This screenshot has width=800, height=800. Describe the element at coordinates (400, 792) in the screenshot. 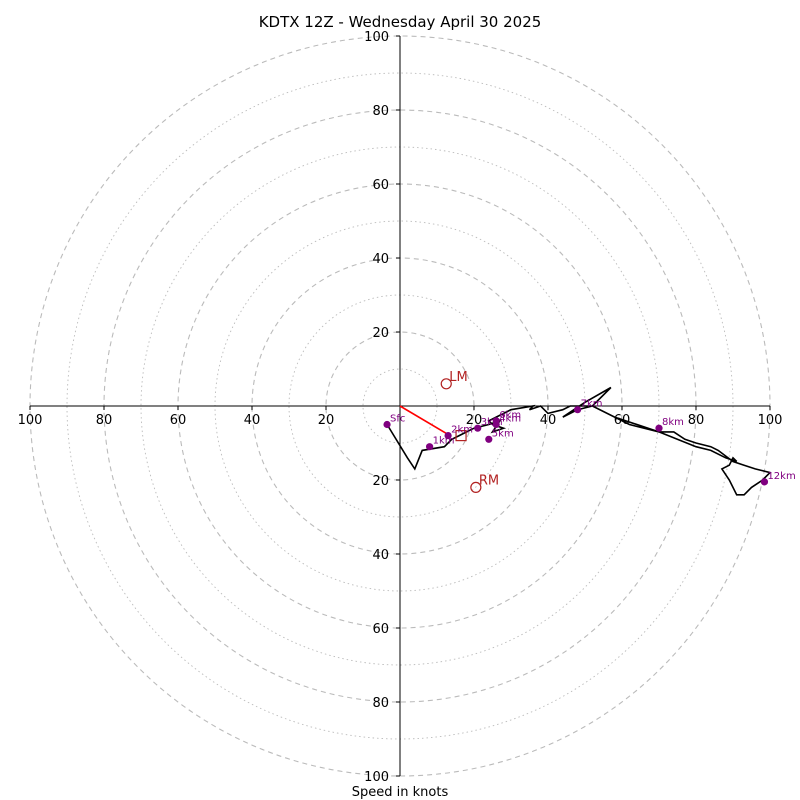

I see `x-axis-label: Speed in knots` at that location.